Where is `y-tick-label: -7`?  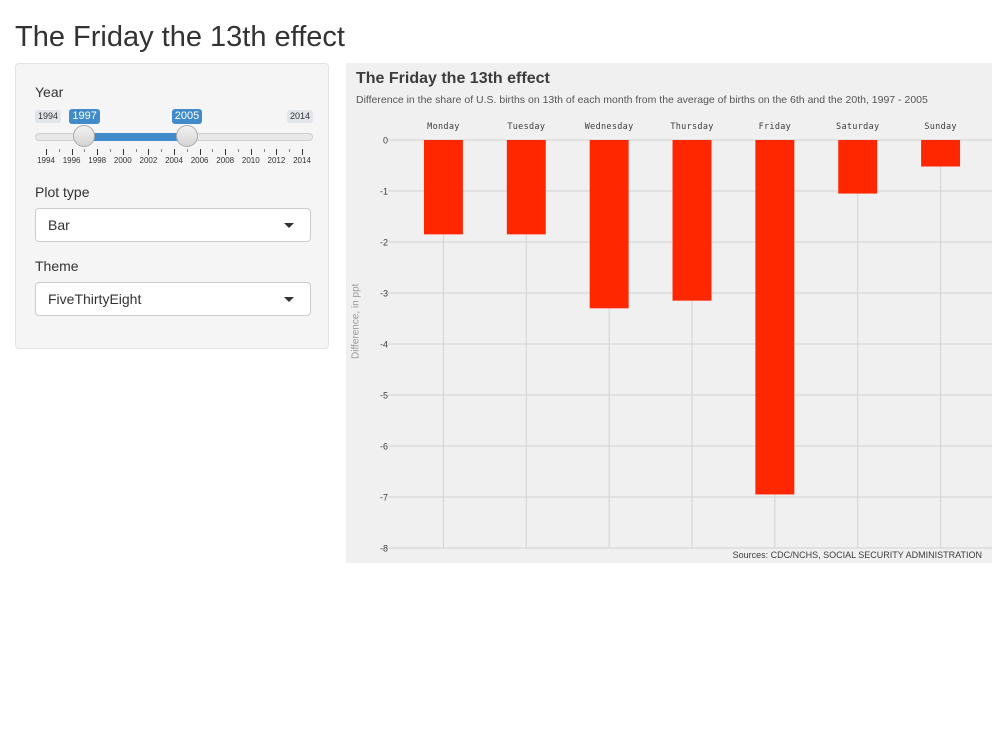 y-tick-label: -7 is located at coordinates (384, 498).